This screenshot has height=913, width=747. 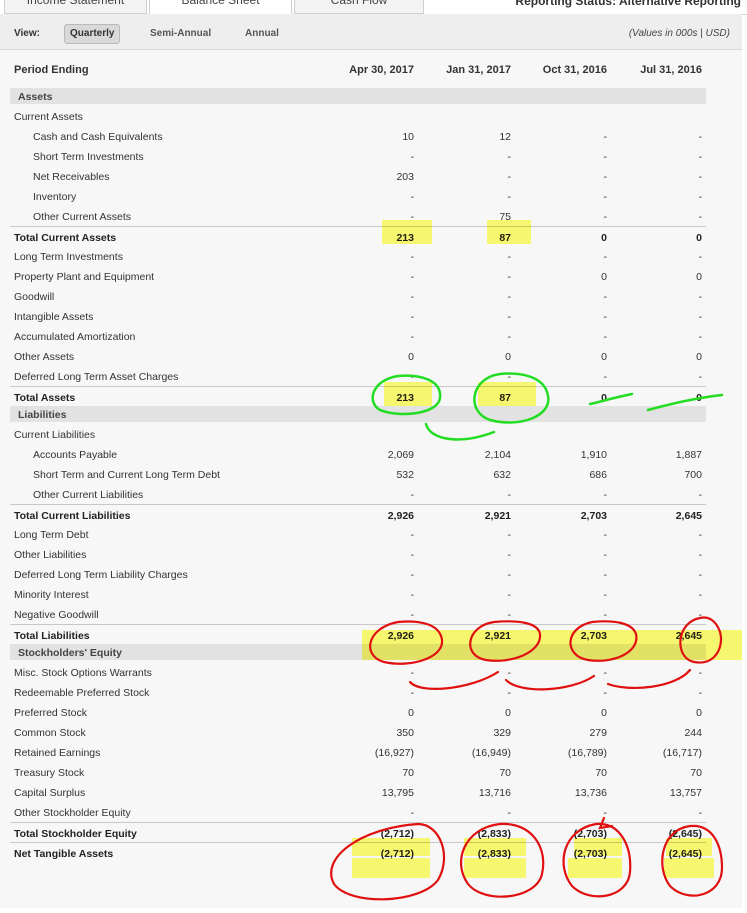 What do you see at coordinates (51, 595) in the screenshot?
I see `row-label: Minority Interest` at bounding box center [51, 595].